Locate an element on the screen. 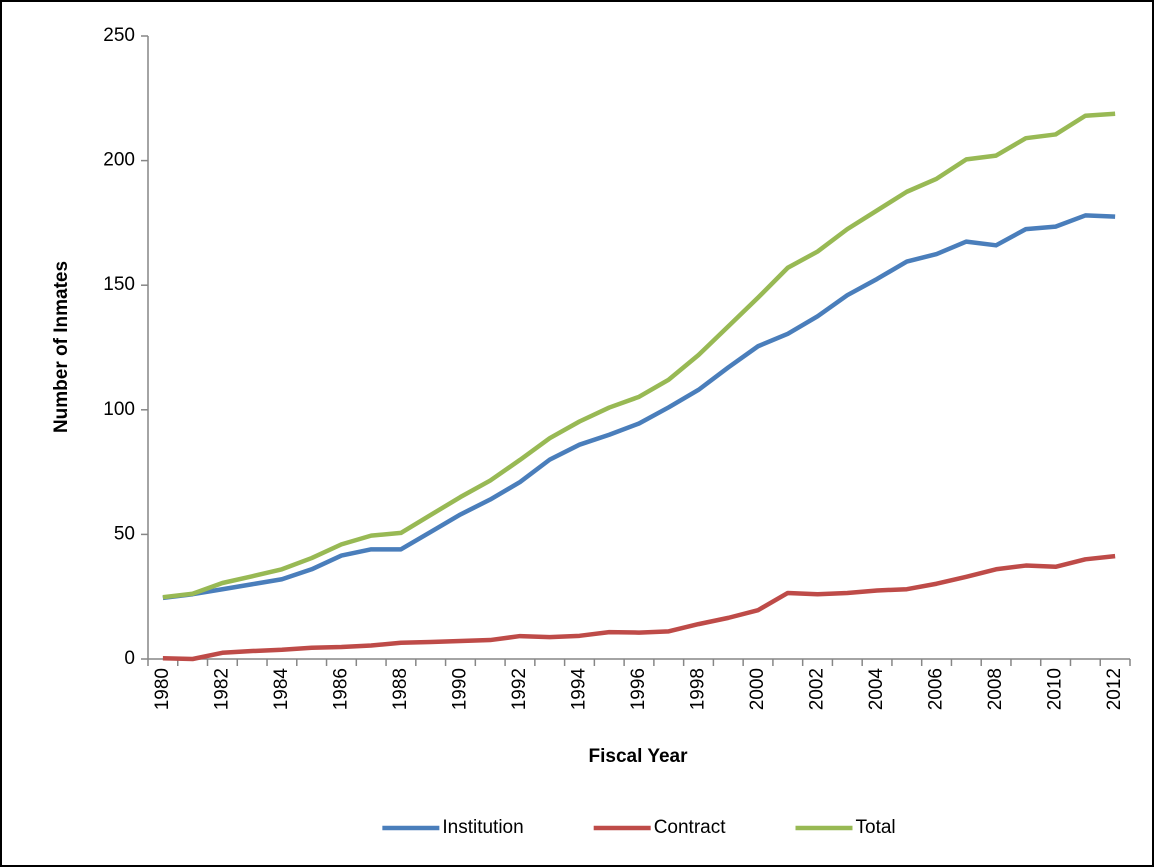  x-tick-label: 2000 is located at coordinates (757, 689).